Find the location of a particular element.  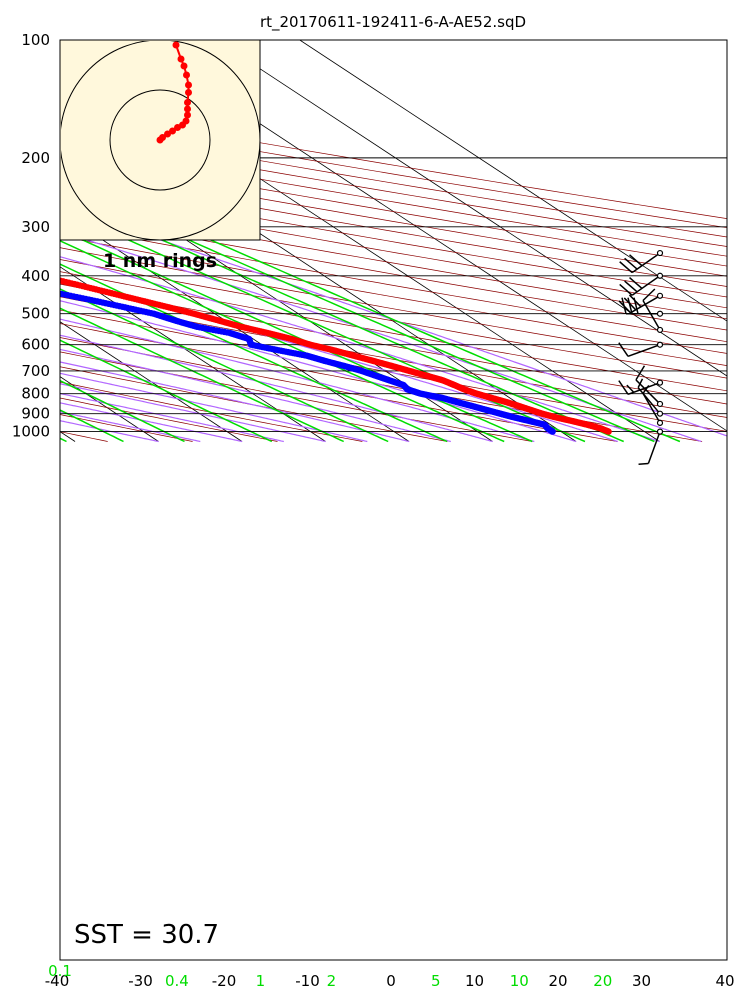

sst-label: SST = 30.7 is located at coordinates (146, 935).